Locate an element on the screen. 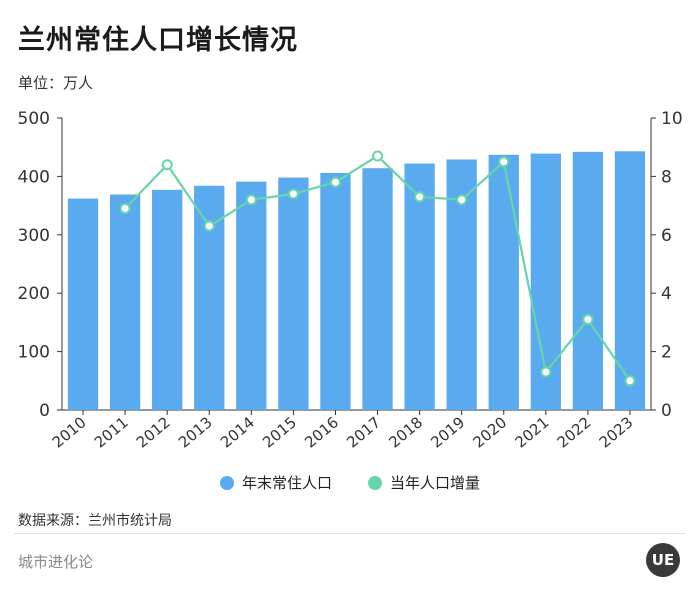 The height and width of the screenshot is (595, 700). legend-marker-line is located at coordinates (375, 482).